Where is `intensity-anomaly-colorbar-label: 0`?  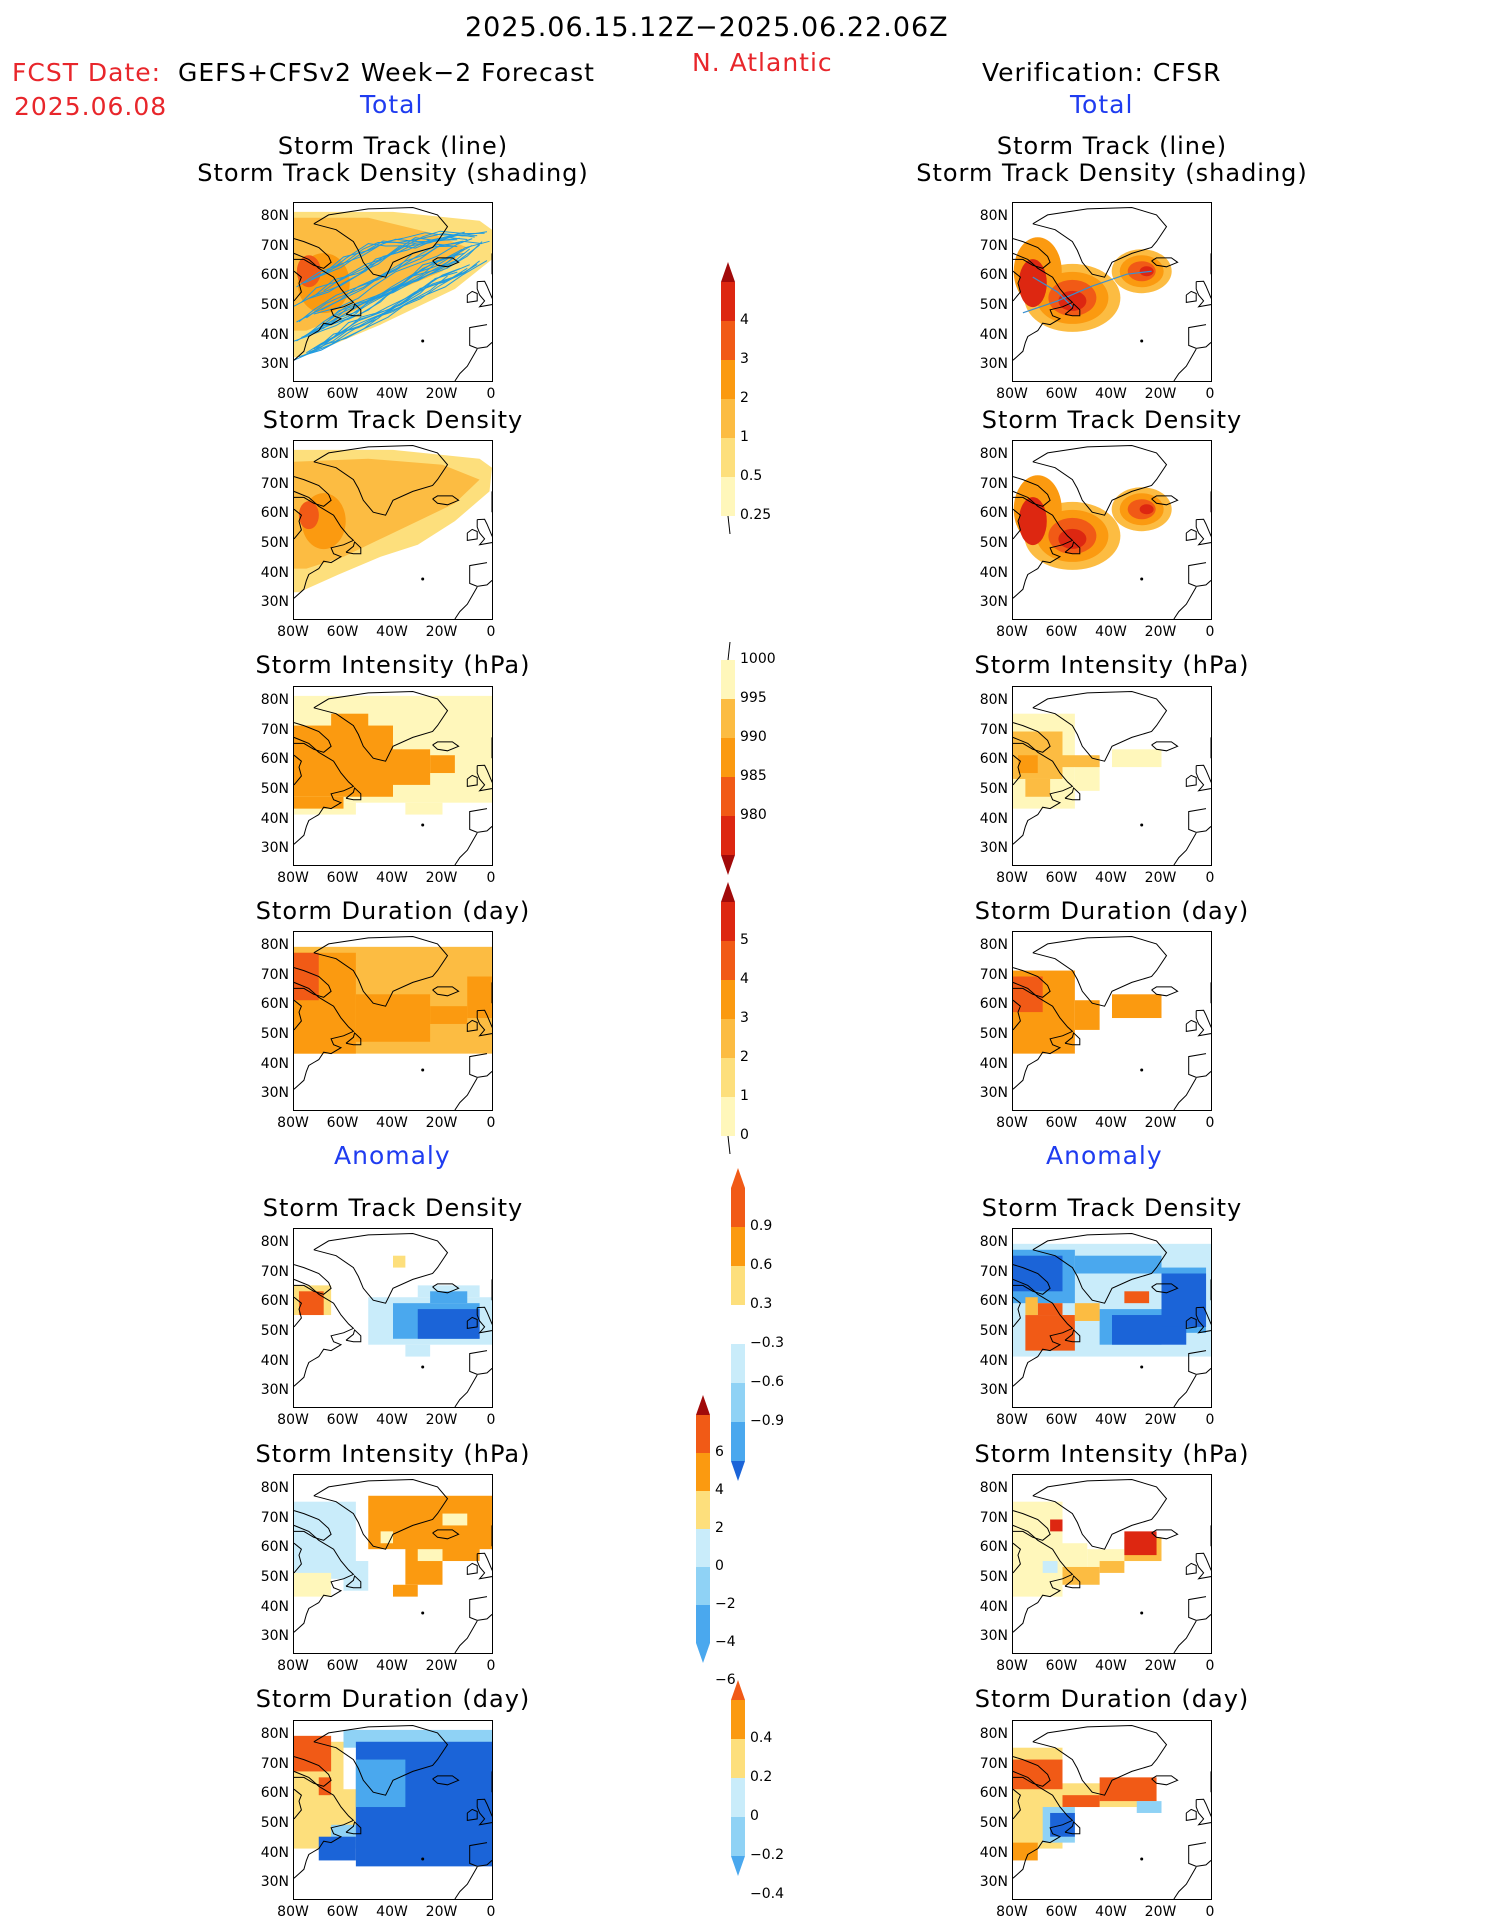
intensity-anomaly-colorbar-label: 0 is located at coordinates (719, 1566).